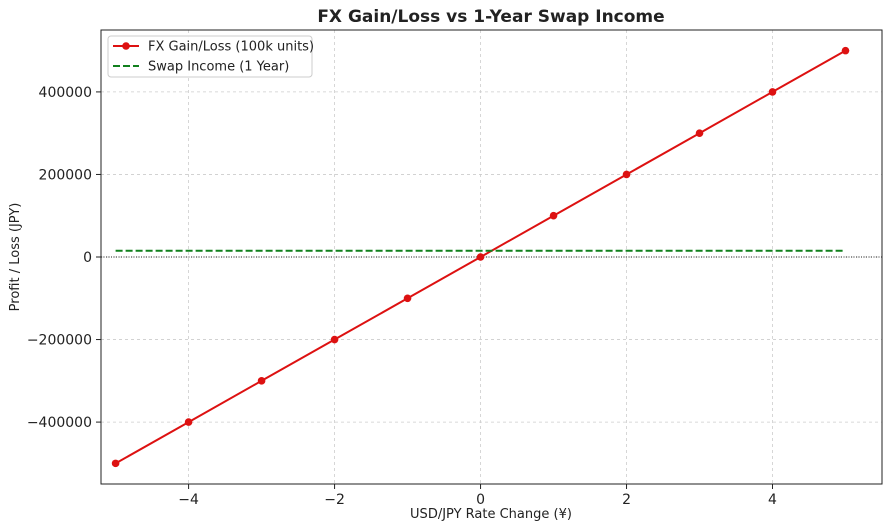 The image size is (890, 530). I want to click on legend-swap-label: Swap Income (1 Year), so click(218, 67).